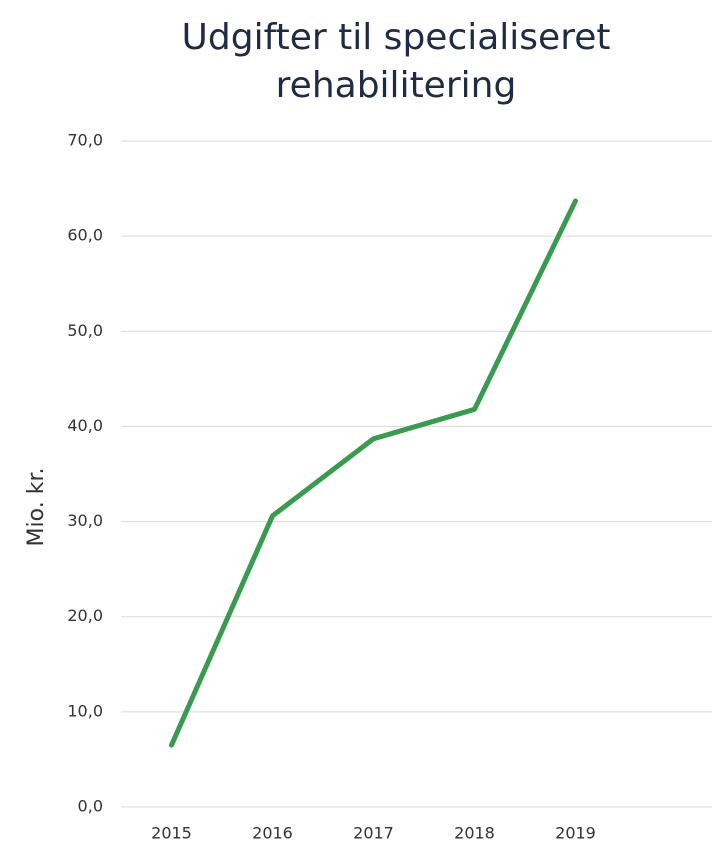 The image size is (712, 845). I want to click on x-tick-label: 2015, so click(171, 833).